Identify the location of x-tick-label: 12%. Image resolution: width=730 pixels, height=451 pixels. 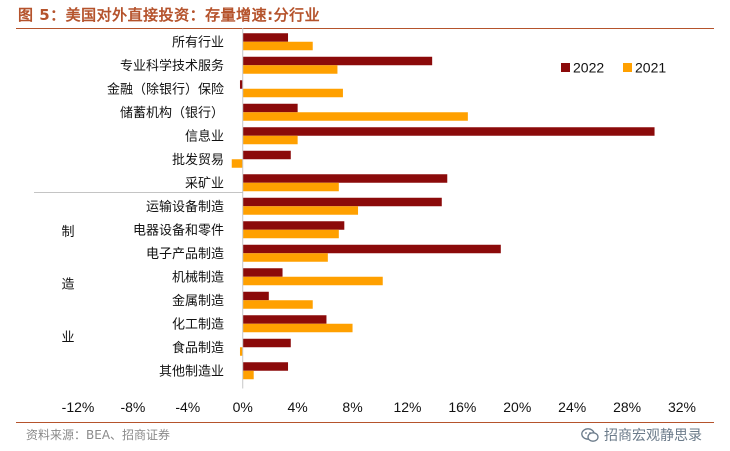
(407, 407).